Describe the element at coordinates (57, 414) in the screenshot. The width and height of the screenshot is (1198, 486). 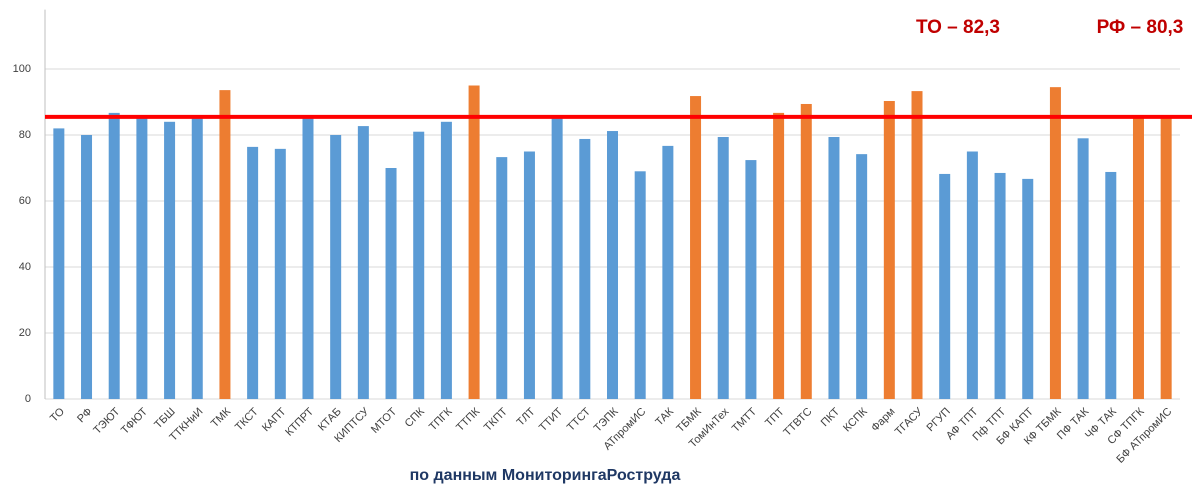
I see `x-tick-label: ТО` at that location.